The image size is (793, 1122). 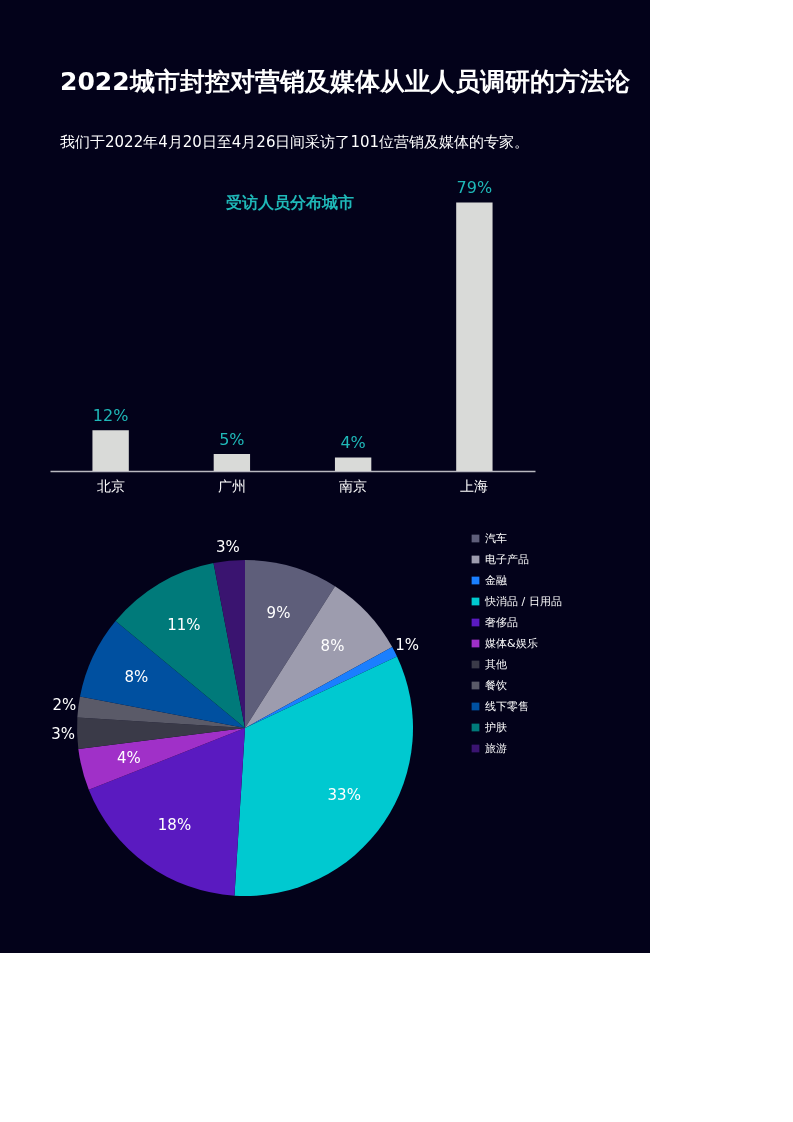 I want to click on legend-label: 其他, so click(x=496, y=664).